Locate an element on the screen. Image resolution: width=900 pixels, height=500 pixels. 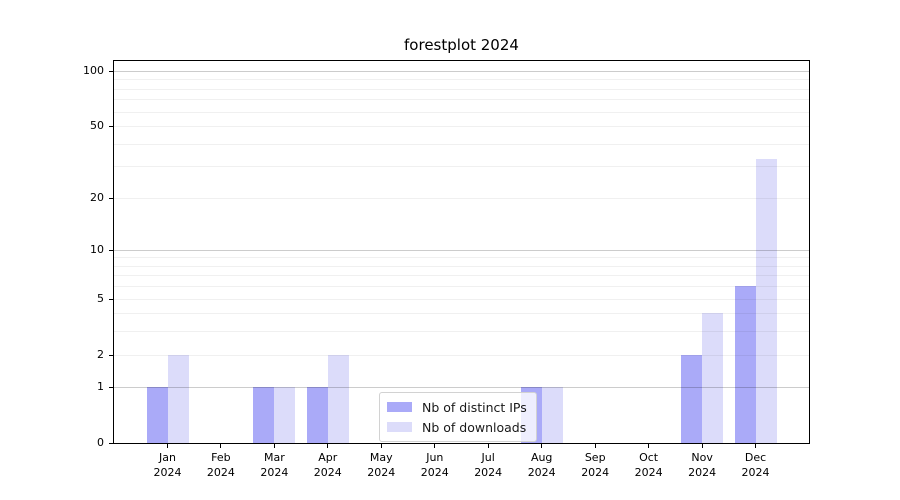
x-tick-mark-jul is located at coordinates (488, 446).